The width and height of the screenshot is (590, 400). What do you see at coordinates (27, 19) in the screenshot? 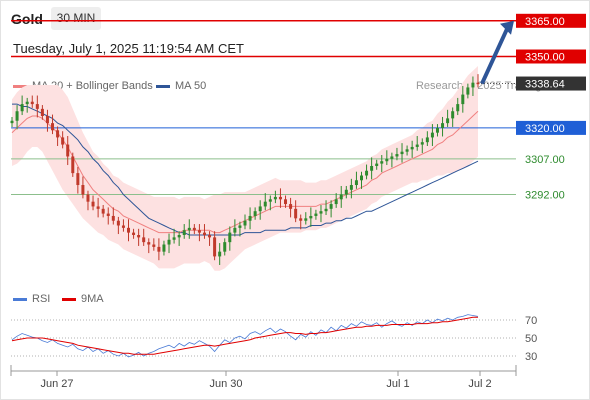
I see `symbol-title: Gold` at bounding box center [27, 19].